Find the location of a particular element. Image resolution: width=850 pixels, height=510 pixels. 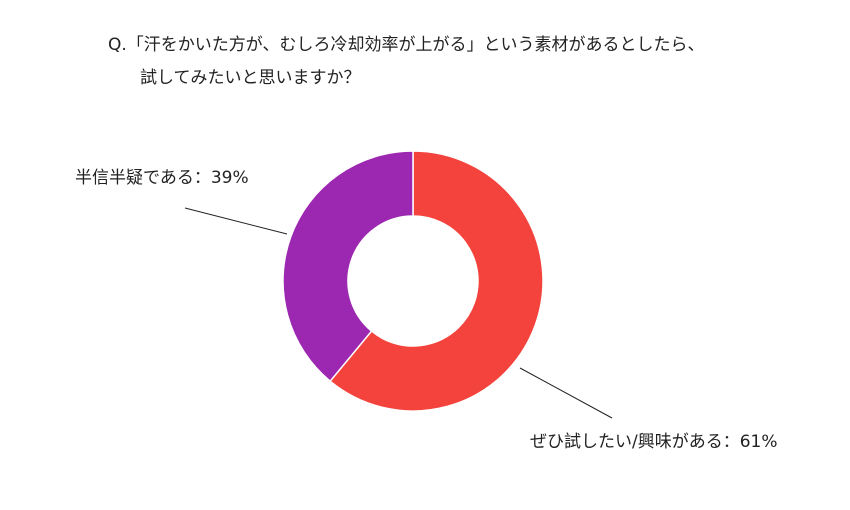

data-label: 半信半疑である：39% is located at coordinates (162, 178).